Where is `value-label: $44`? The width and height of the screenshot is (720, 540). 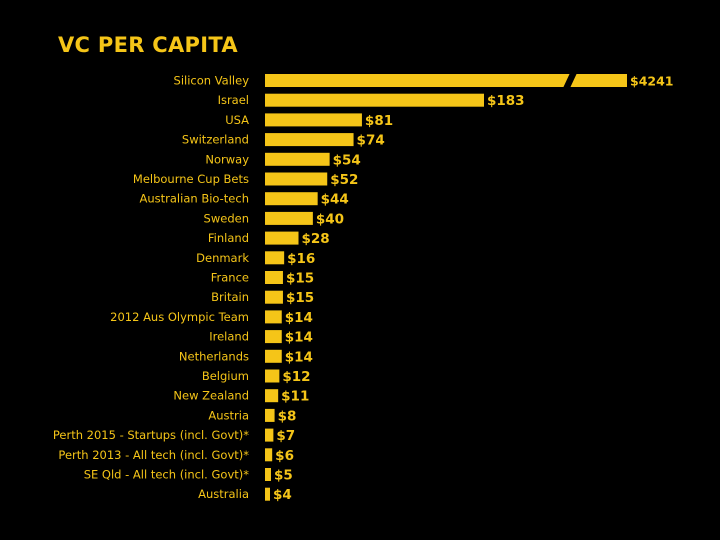
value-label: $44 is located at coordinates (335, 200).